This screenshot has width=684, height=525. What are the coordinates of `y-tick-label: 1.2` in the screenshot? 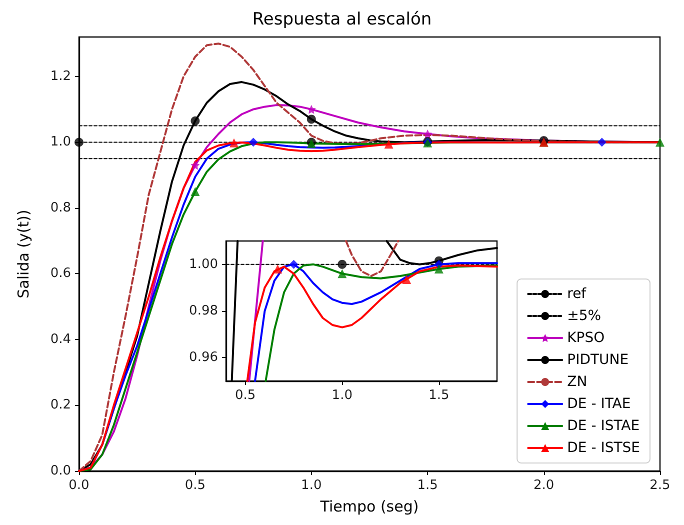 It's located at (60, 76).